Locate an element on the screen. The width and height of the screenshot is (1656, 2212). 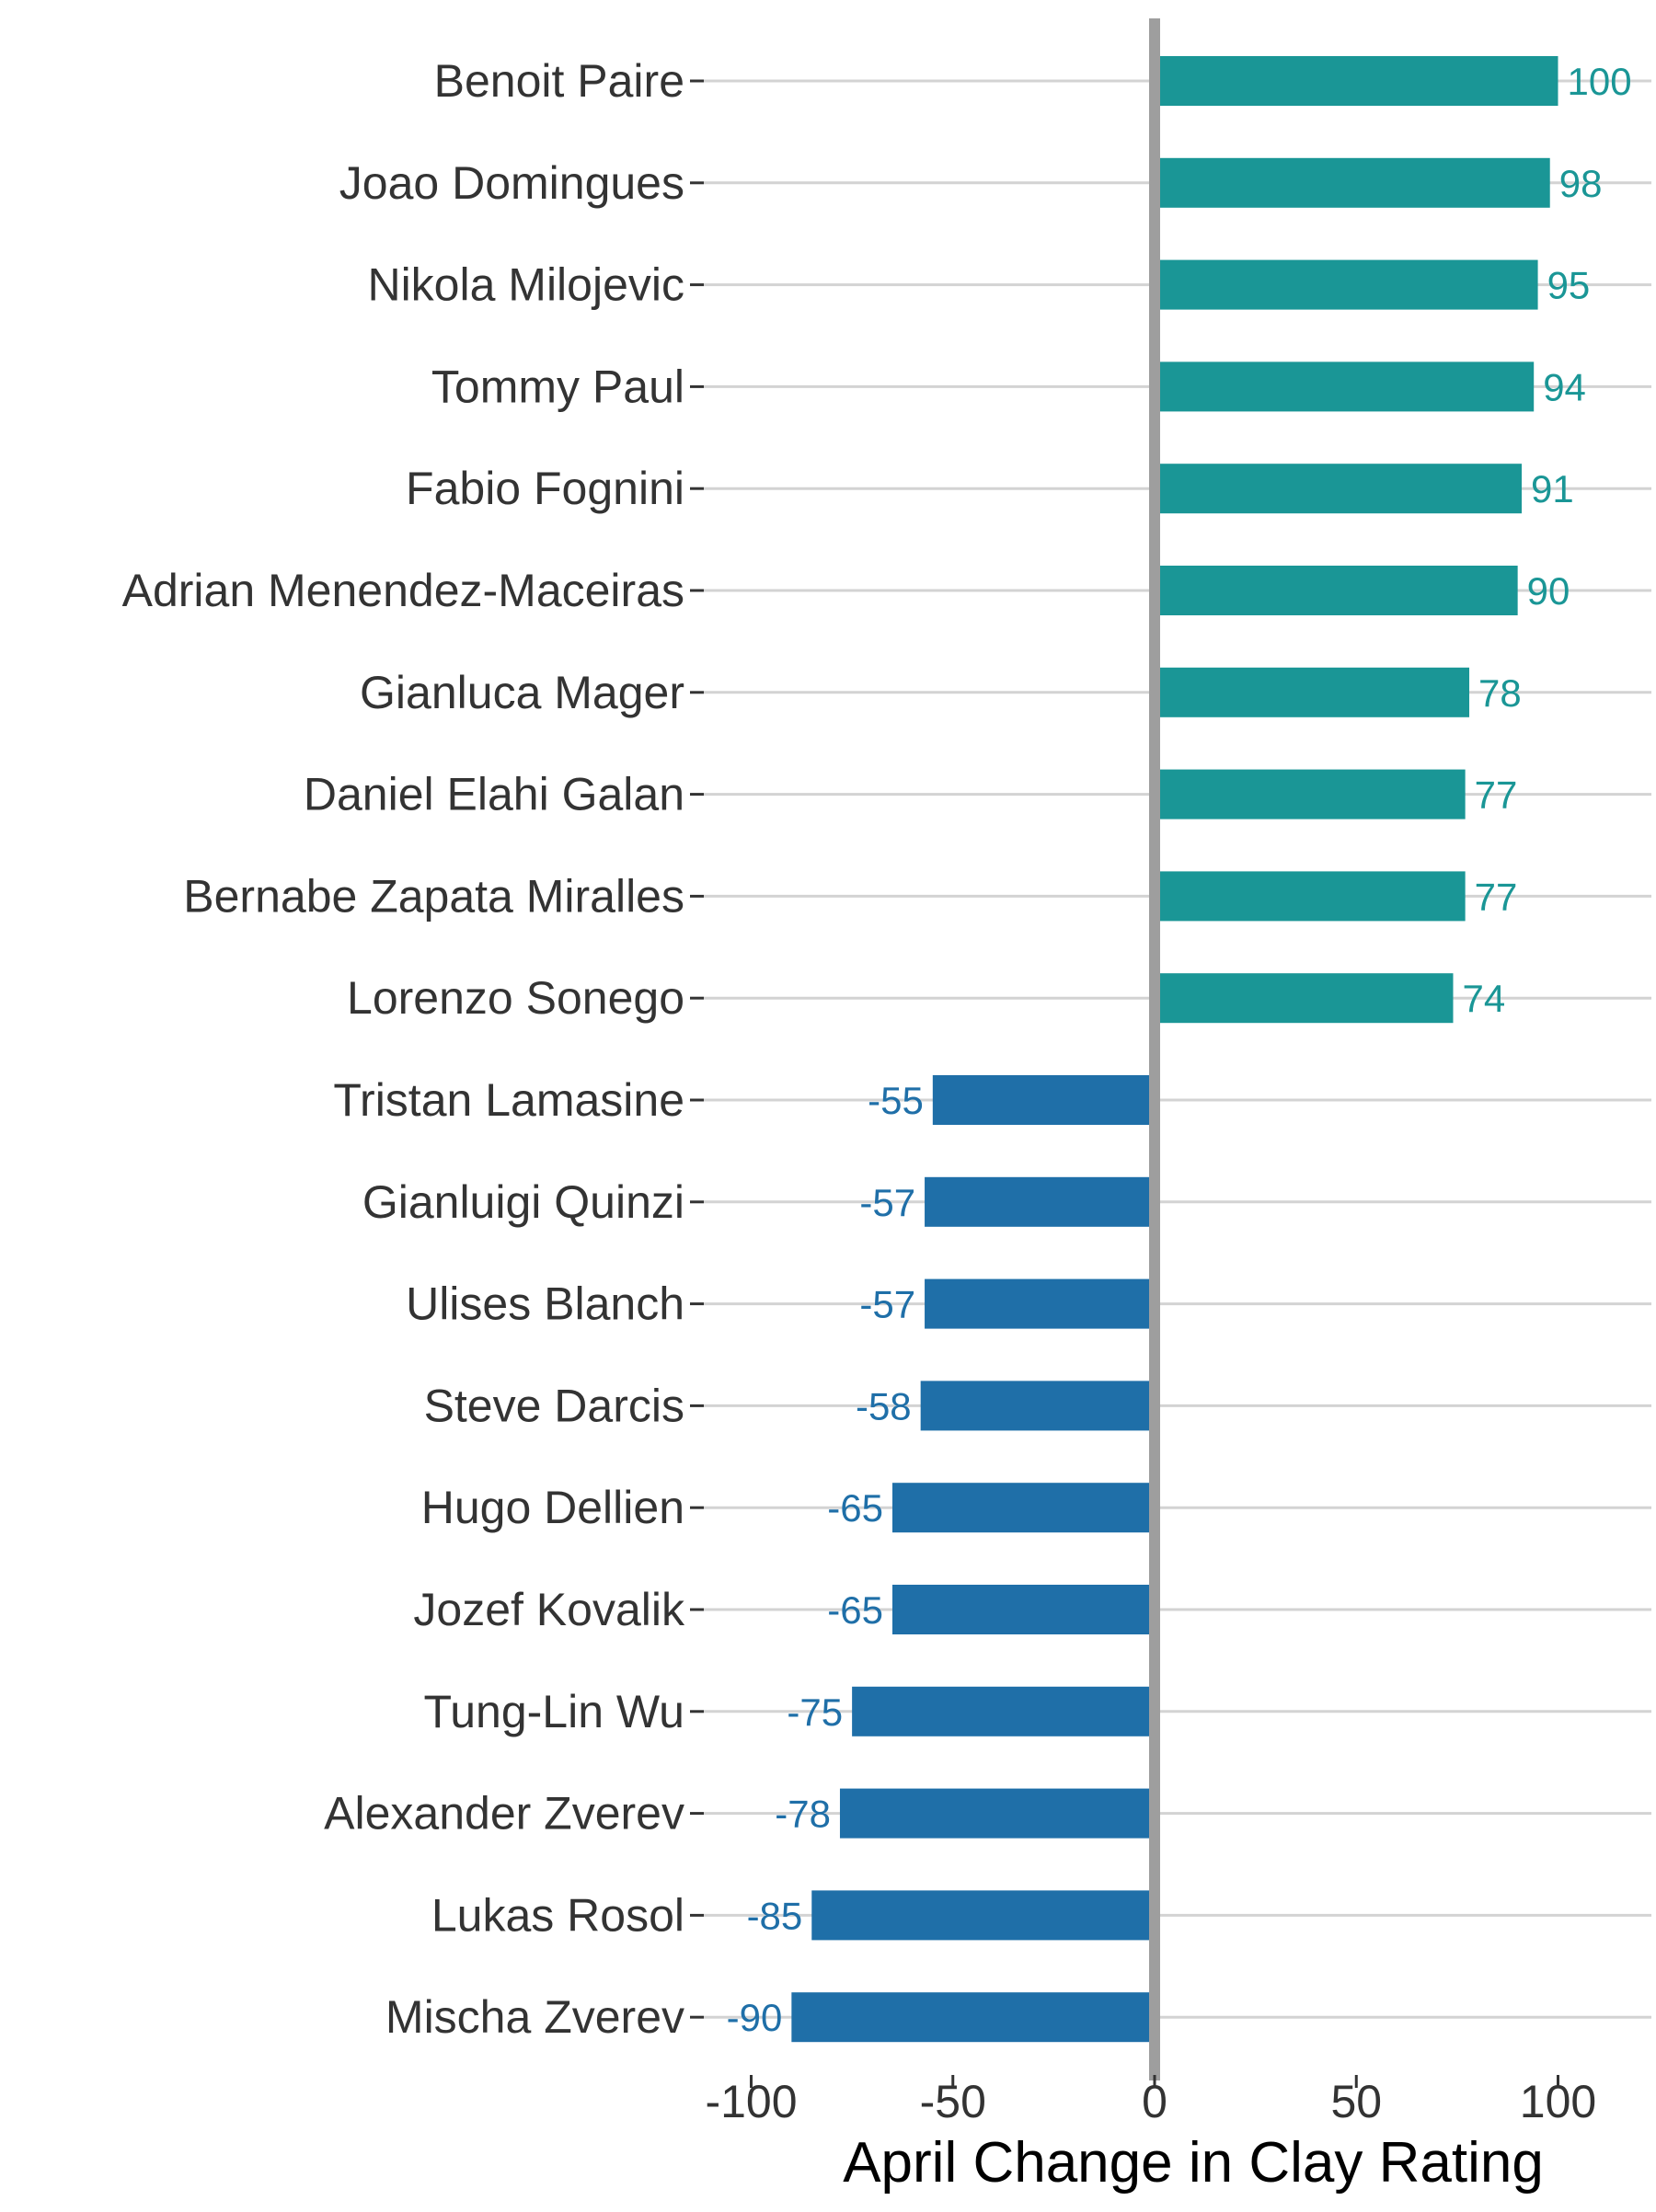
value-label: 100 is located at coordinates (1600, 82).